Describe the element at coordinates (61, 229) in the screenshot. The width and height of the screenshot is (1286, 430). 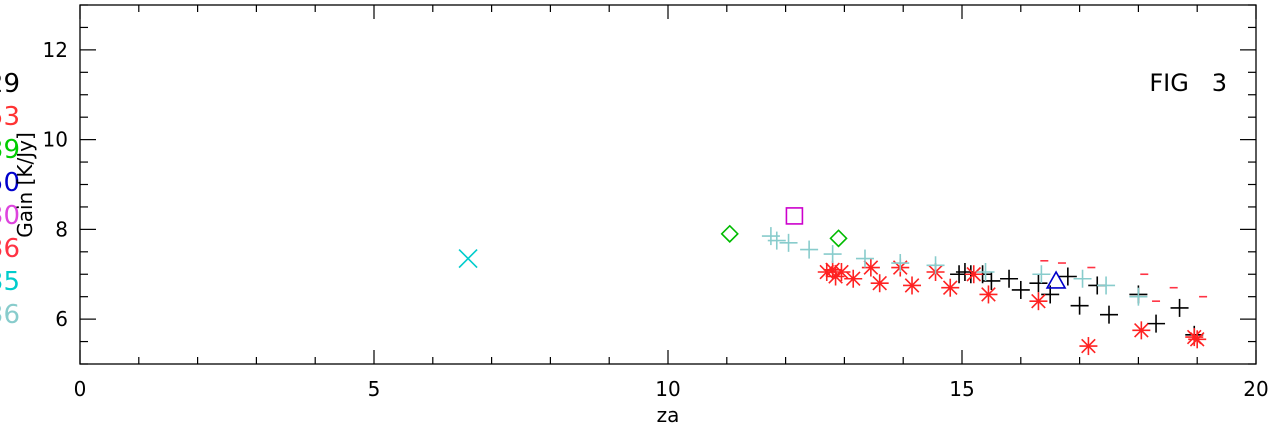
I see `y-tick-label: 8` at that location.